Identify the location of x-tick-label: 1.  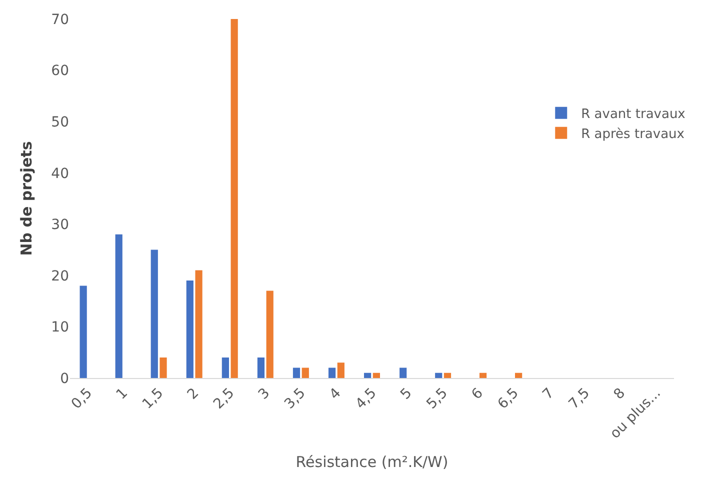
(122, 394).